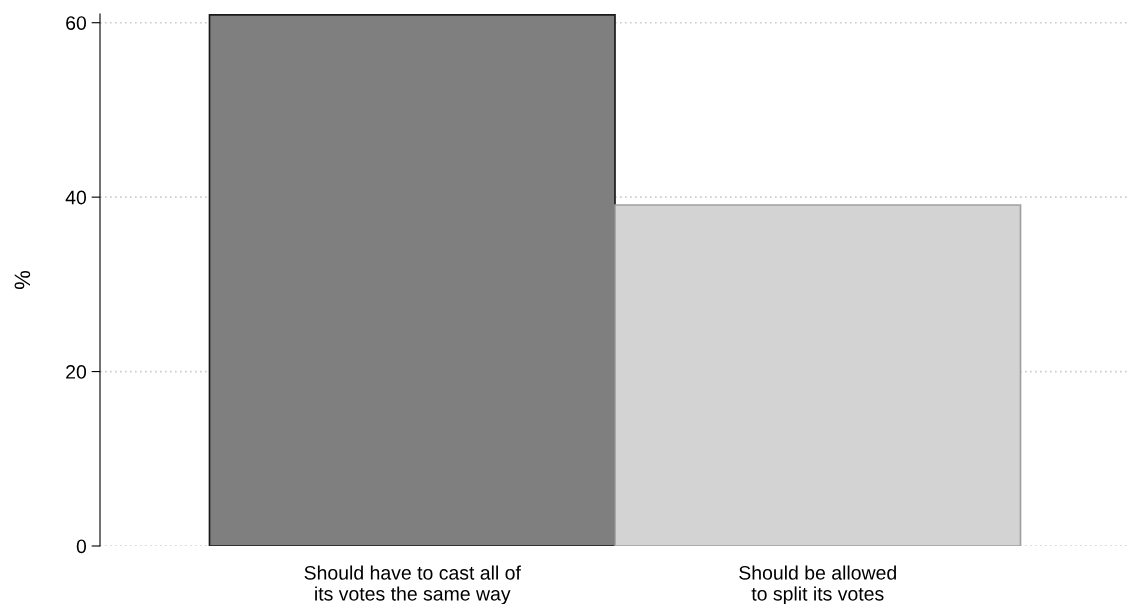 This screenshot has width=1130, height=604. Describe the element at coordinates (76, 197) in the screenshot. I see `y-tick-label: 40` at that location.